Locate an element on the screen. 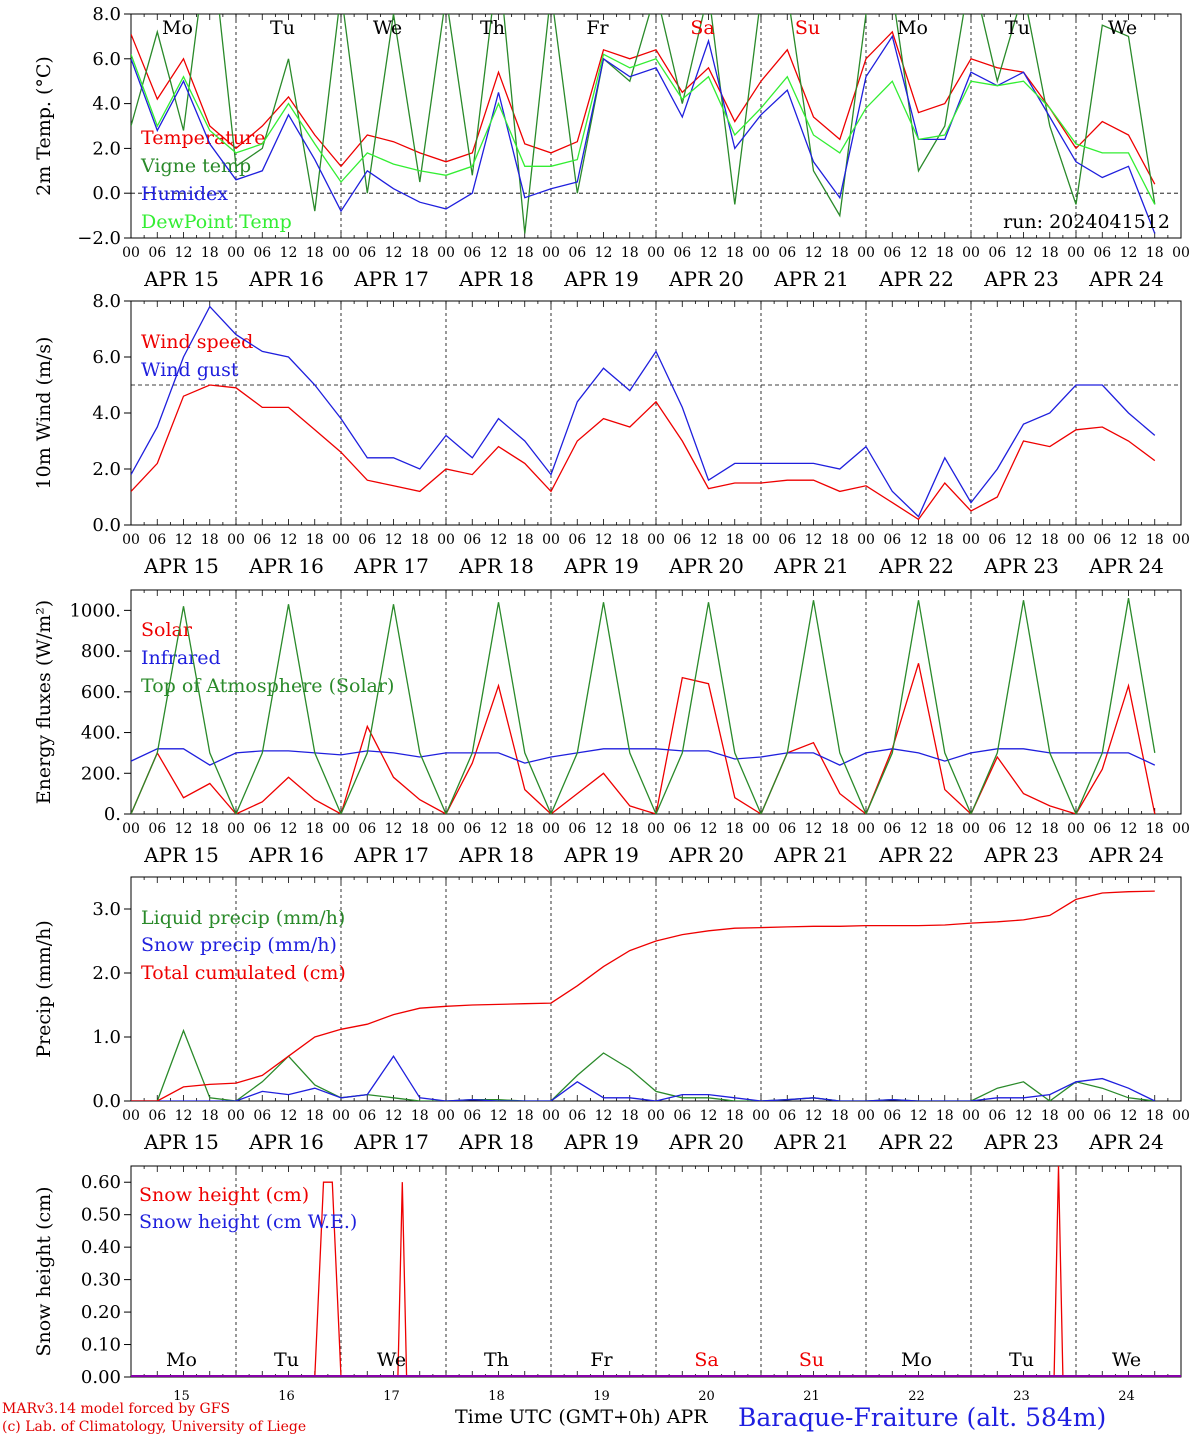  y-tick-label: −2.0 is located at coordinates (99, 238).